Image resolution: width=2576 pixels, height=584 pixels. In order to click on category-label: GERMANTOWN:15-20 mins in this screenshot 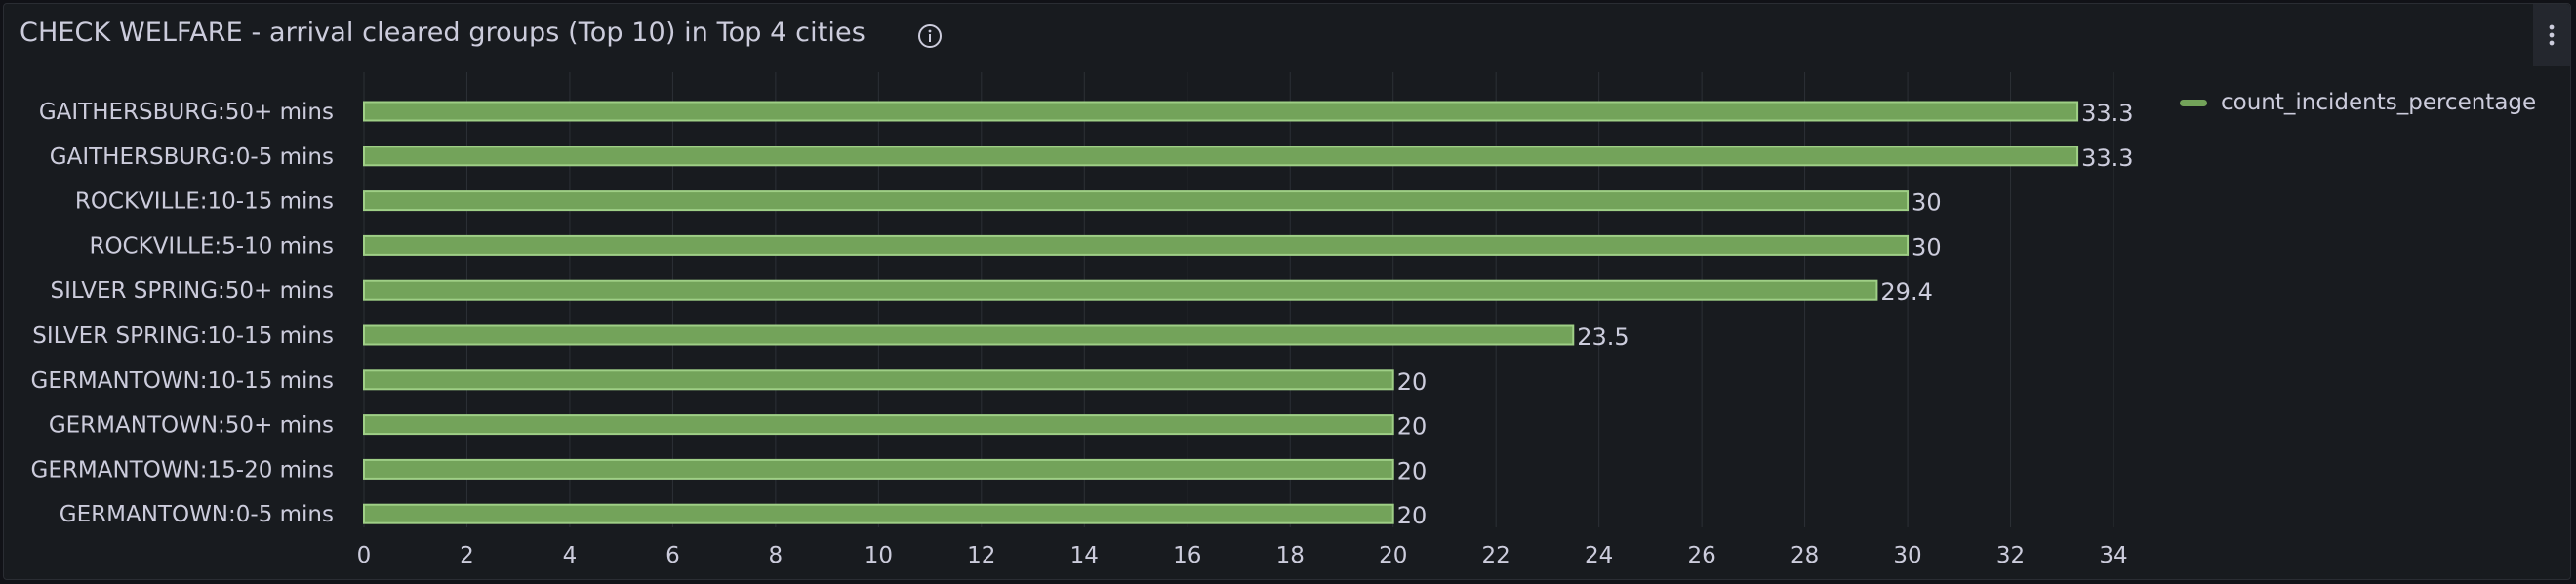, I will do `click(182, 469)`.